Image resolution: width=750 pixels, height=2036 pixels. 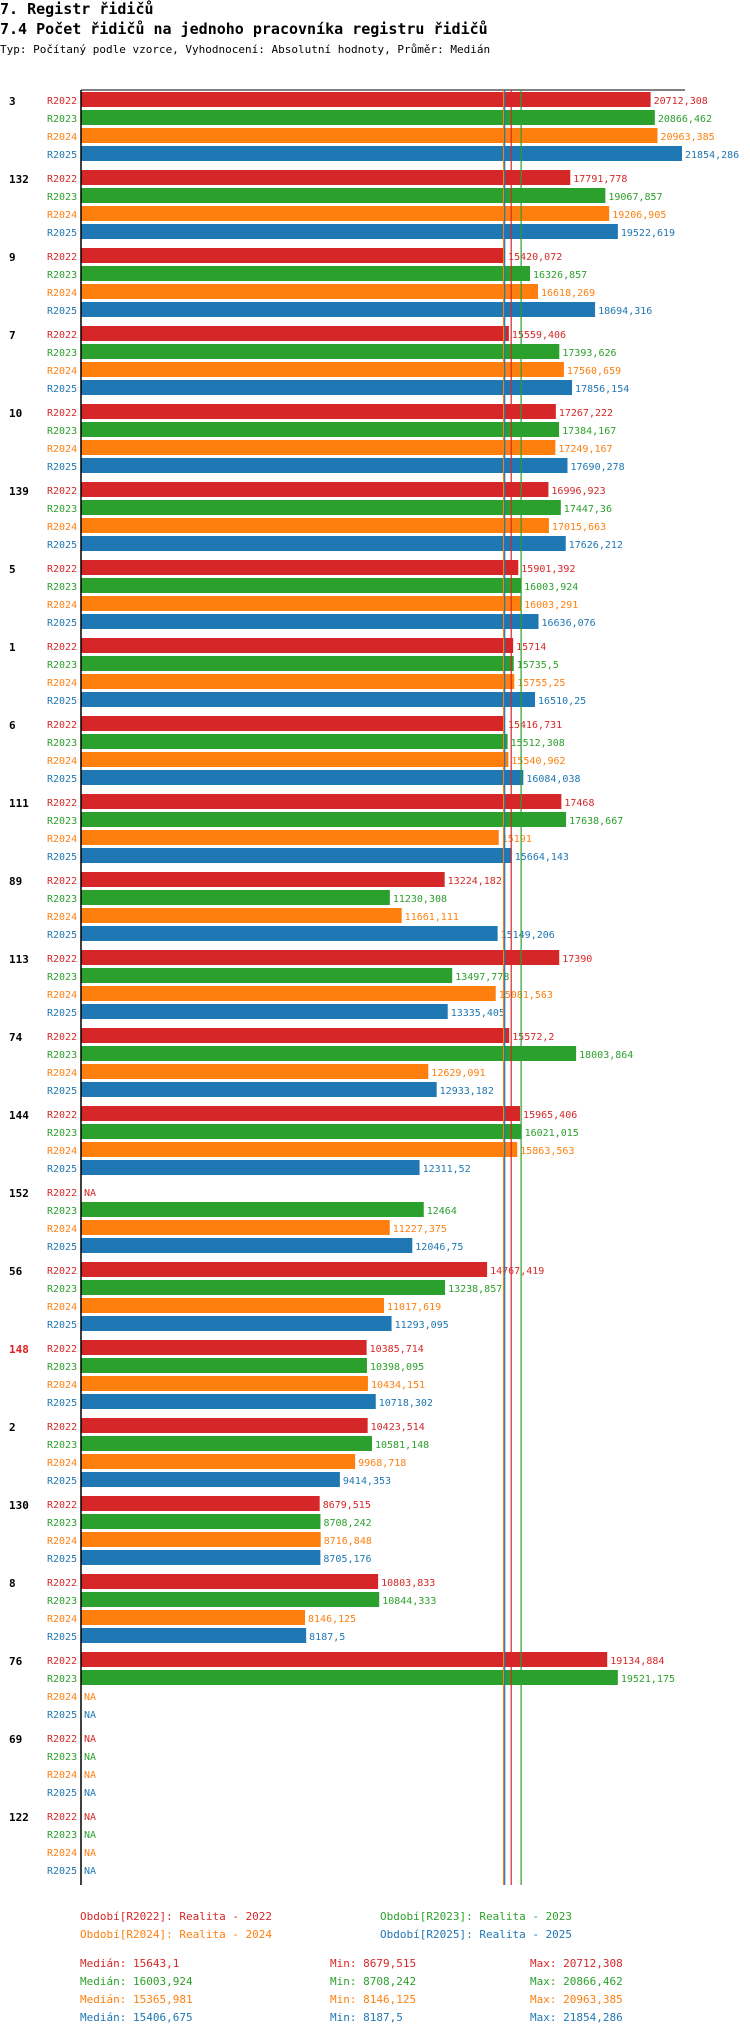 What do you see at coordinates (382, 1463) in the screenshot?
I see `value-label: 9968,718` at bounding box center [382, 1463].